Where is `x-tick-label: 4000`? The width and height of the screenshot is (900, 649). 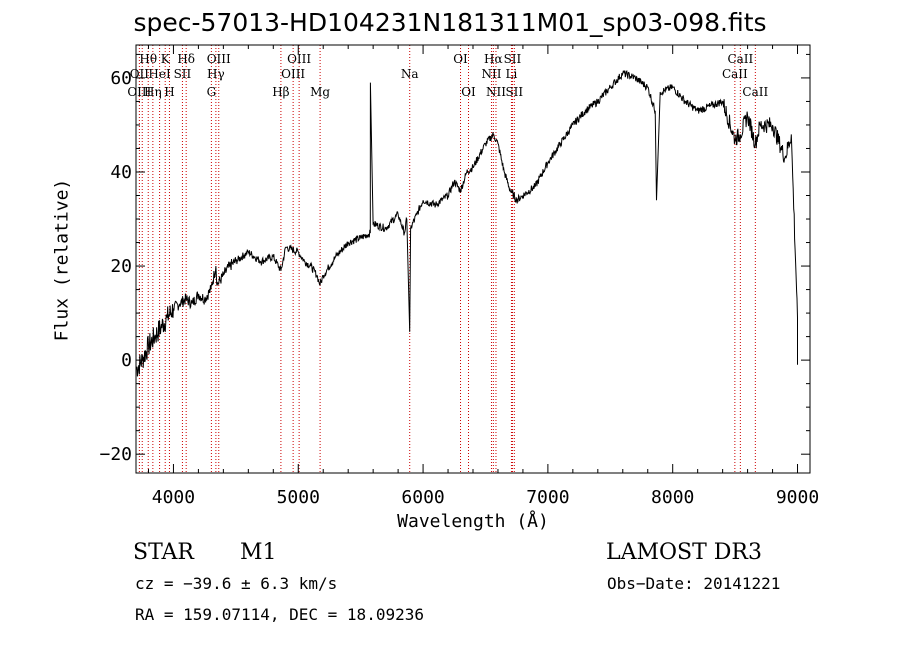
x-tick-label: 4000 is located at coordinates (173, 497).